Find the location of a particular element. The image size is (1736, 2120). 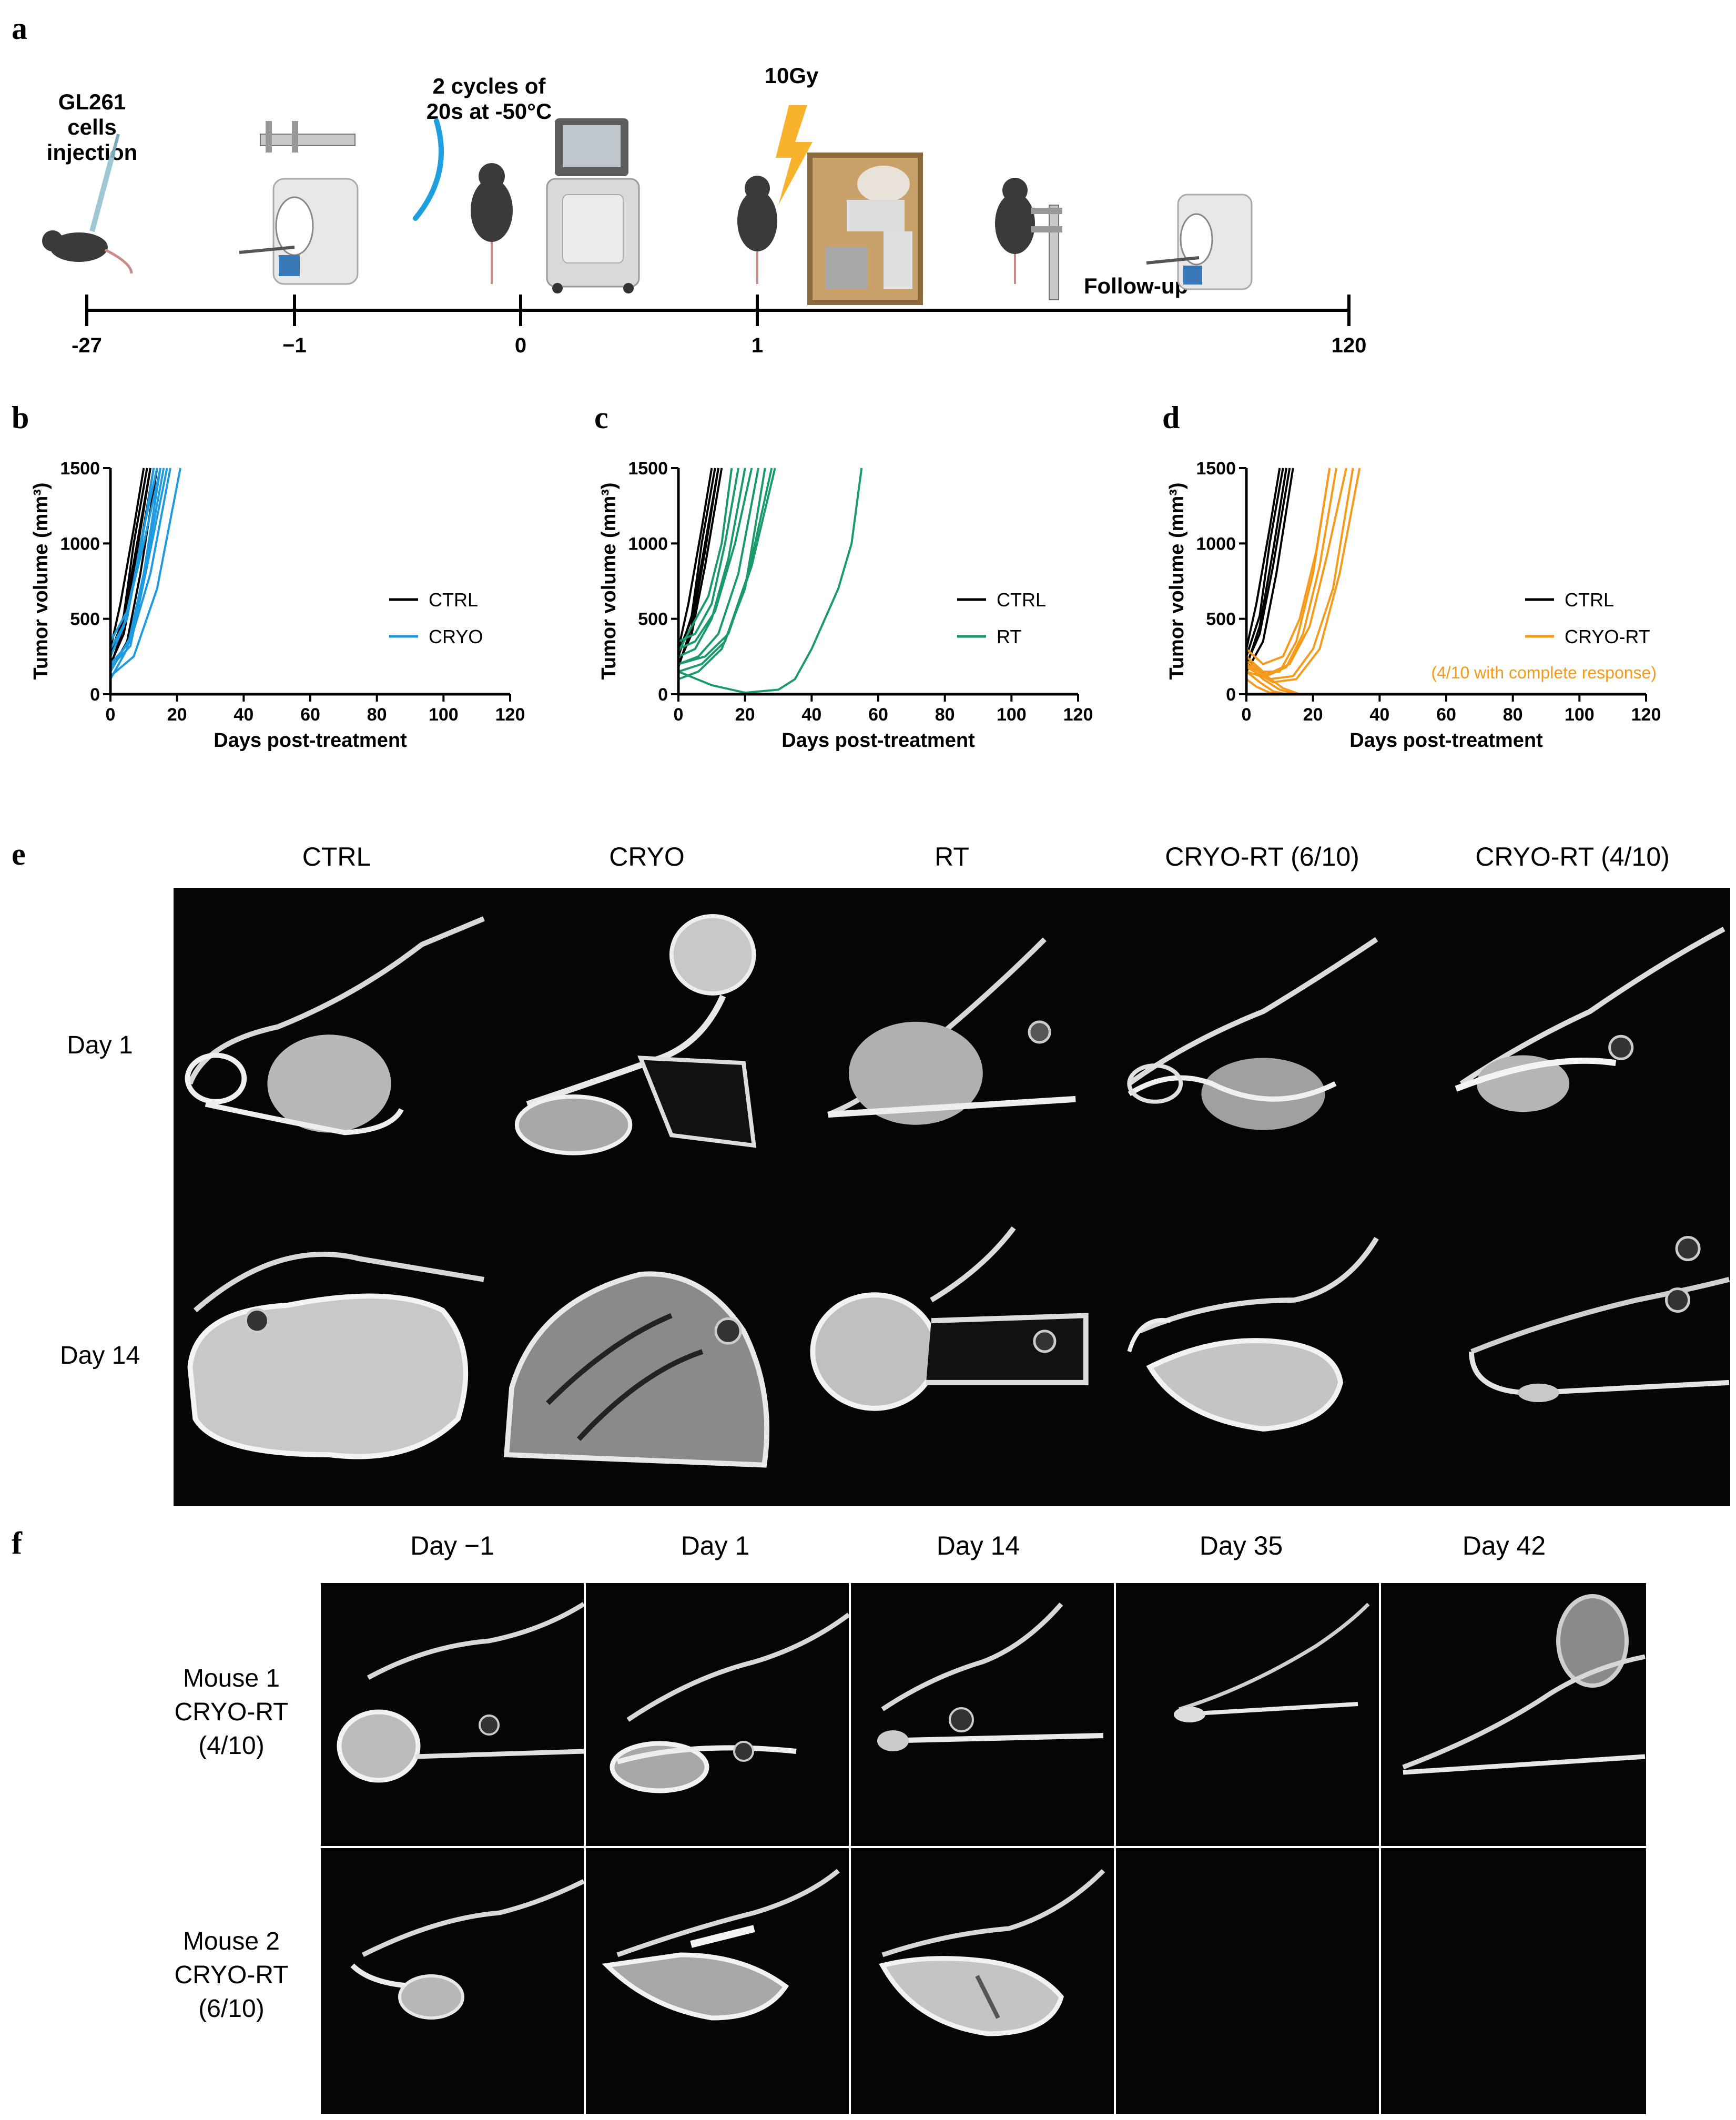

injection-label: GL261 cells injection is located at coordinates (92, 127).